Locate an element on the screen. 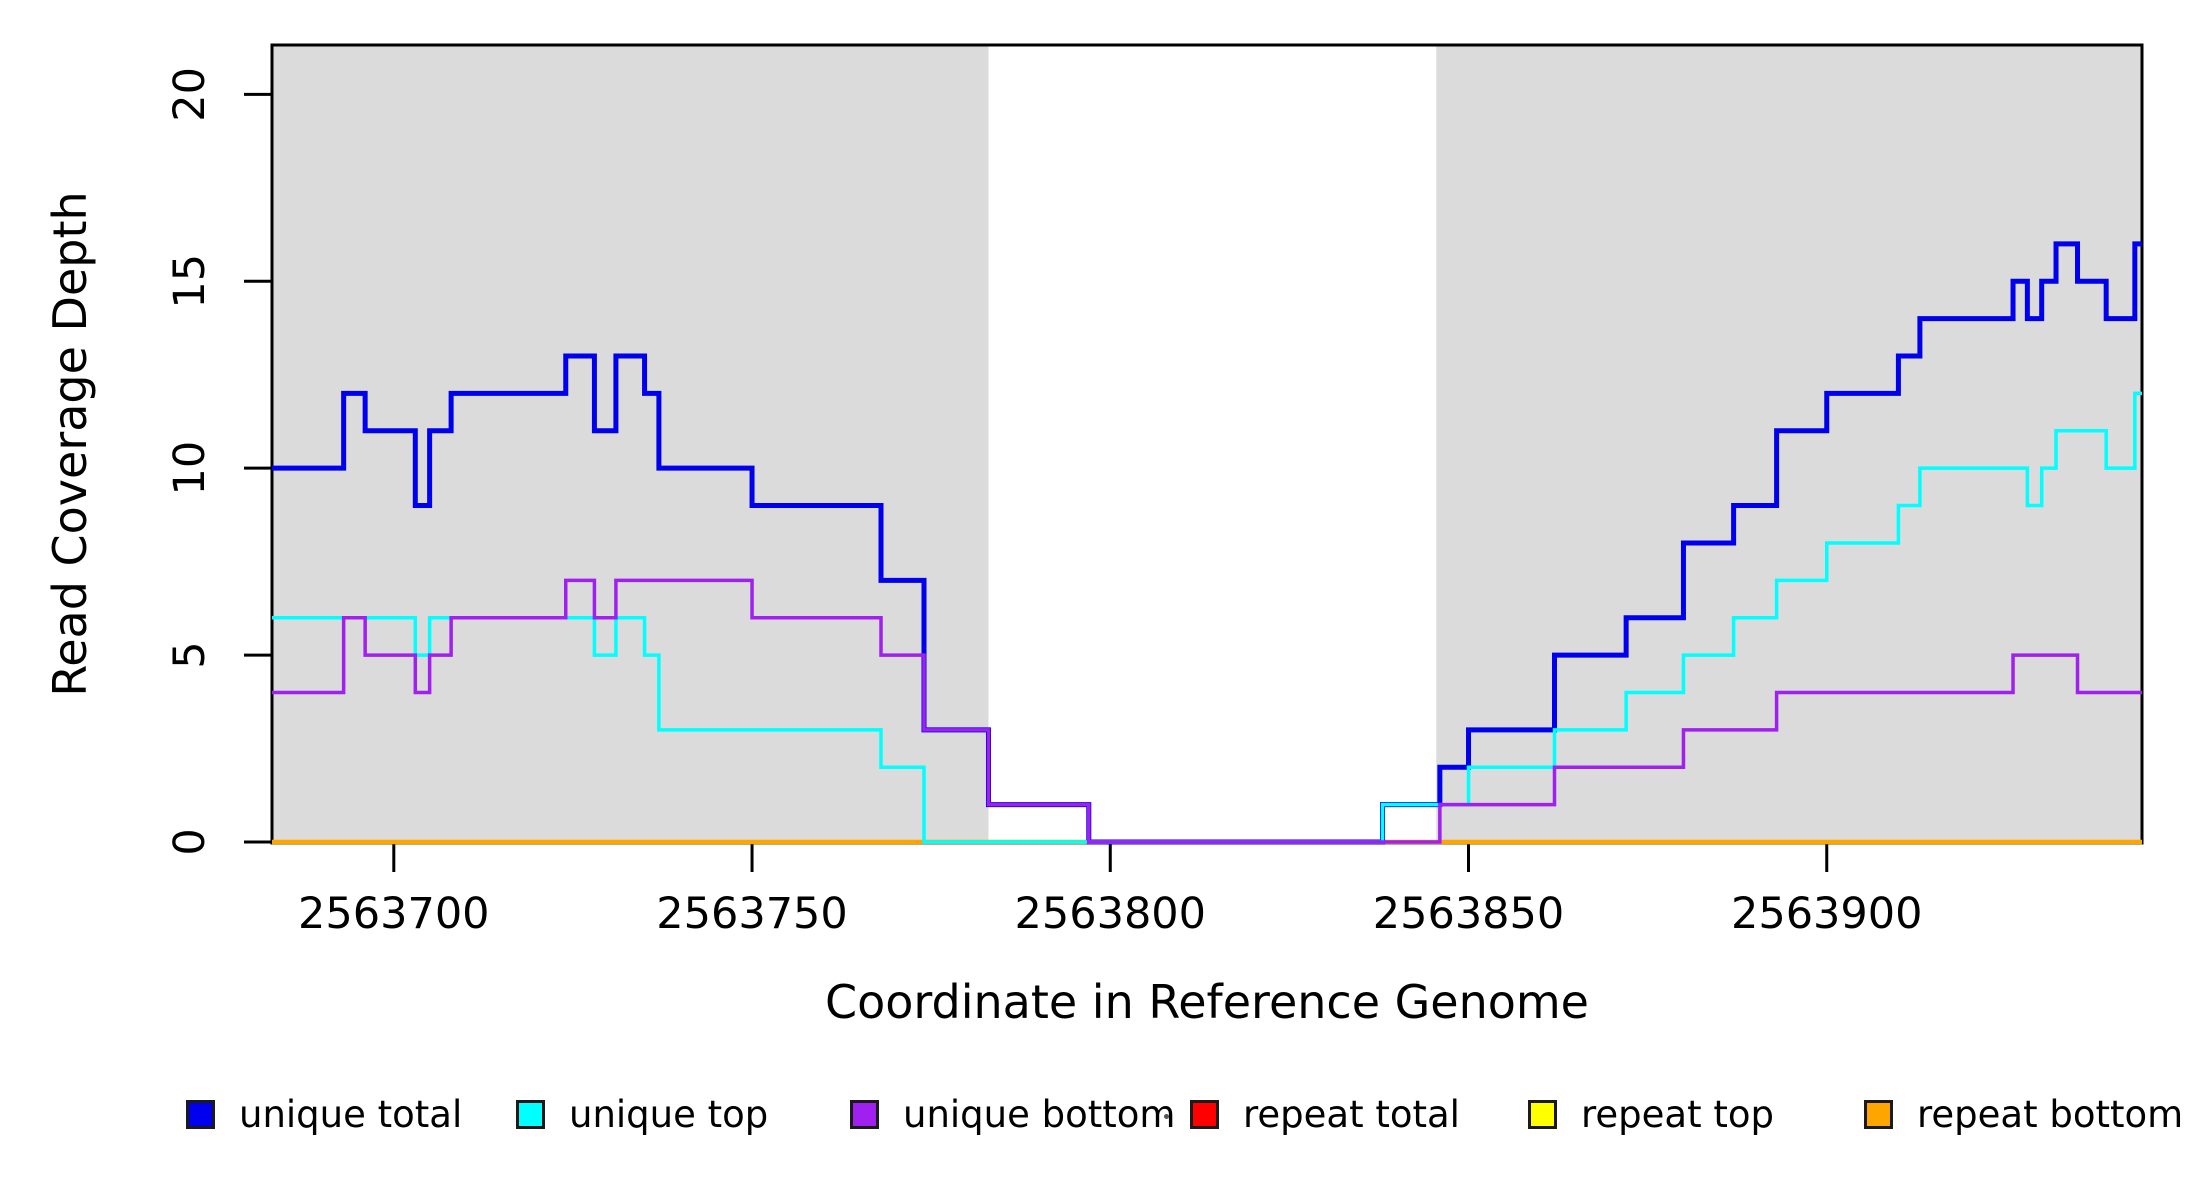 The width and height of the screenshot is (2200, 1200). y-tick-label: 0 is located at coordinates (190, 841).